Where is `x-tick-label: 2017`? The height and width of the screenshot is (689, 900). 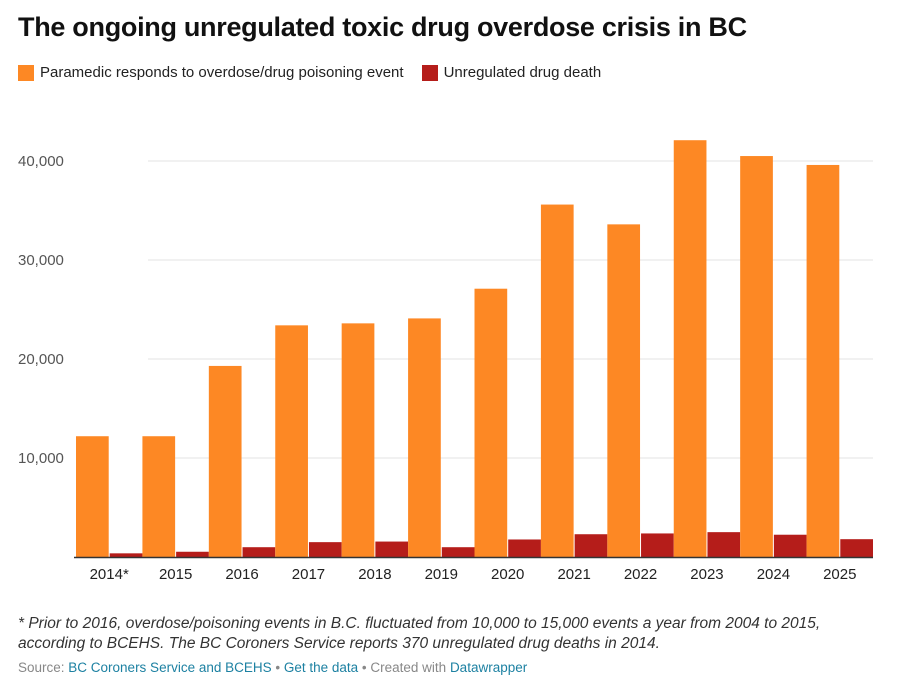
x-tick-label: 2017 is located at coordinates (308, 574).